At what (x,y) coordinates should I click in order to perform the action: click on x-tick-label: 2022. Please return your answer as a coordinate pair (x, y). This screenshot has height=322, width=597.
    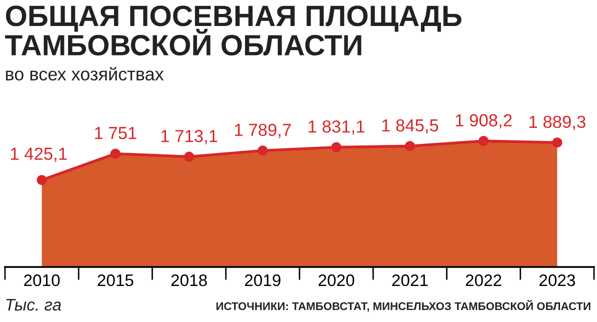
    Looking at the image, I should click on (484, 280).